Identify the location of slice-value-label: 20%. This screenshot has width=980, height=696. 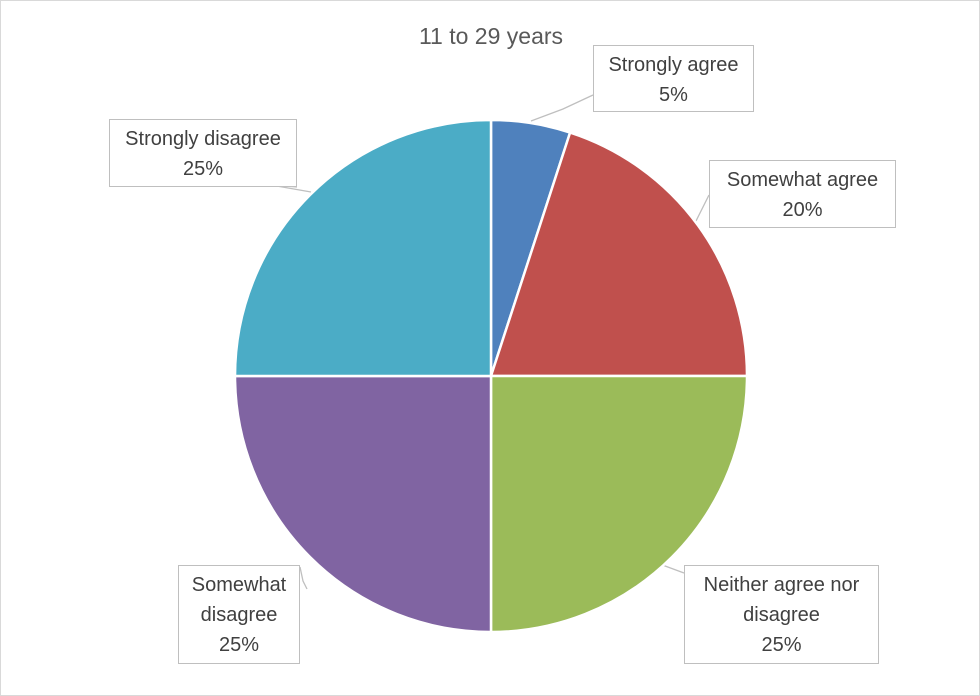
(802, 210).